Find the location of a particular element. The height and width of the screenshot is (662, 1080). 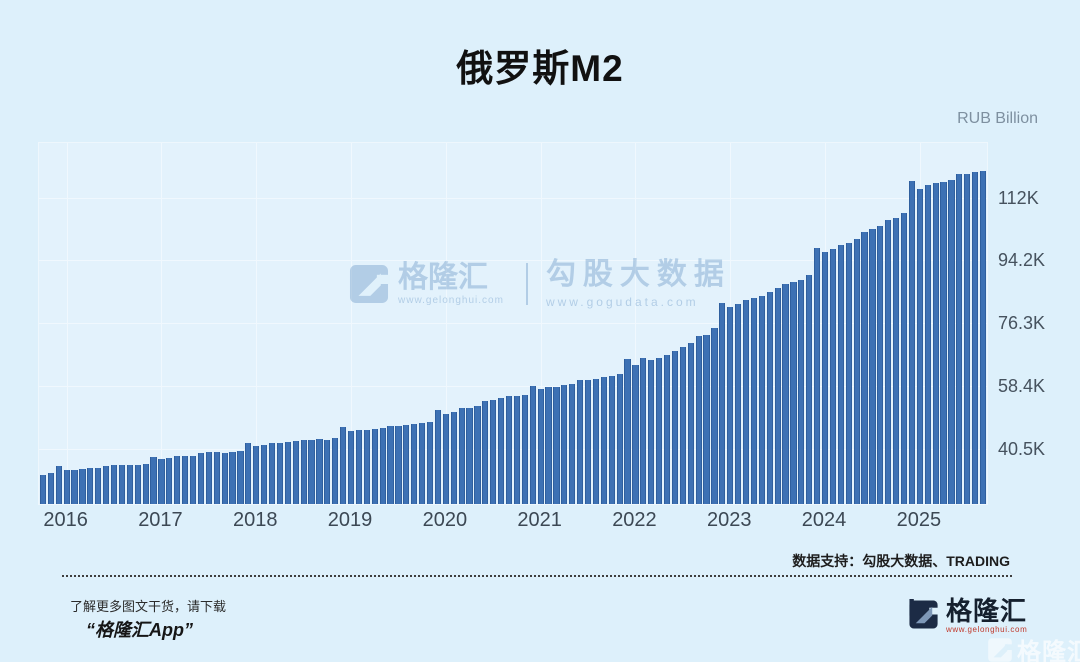

x-axis-tick-label: 2022 is located at coordinates (634, 520).